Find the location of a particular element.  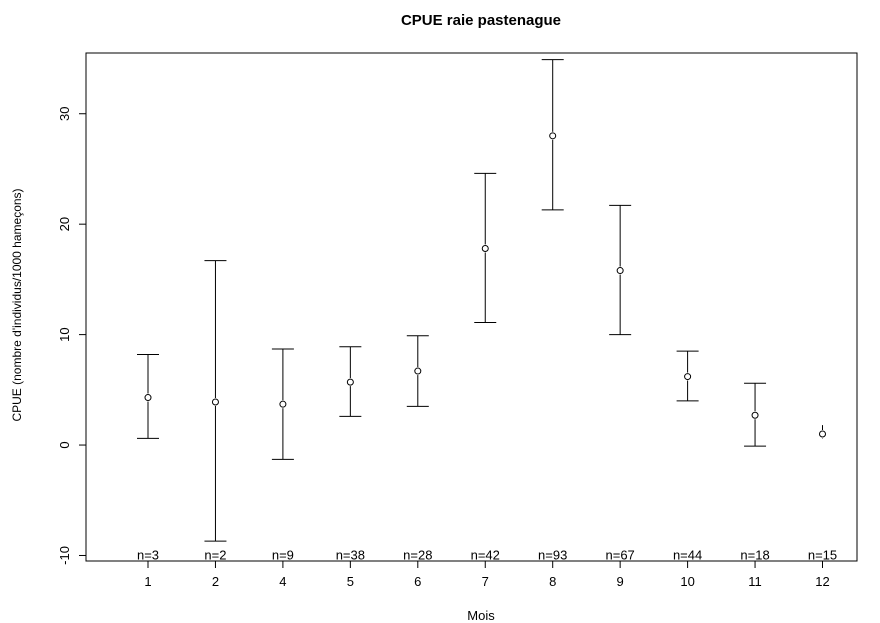

x-tick-label: 2 is located at coordinates (215, 581).